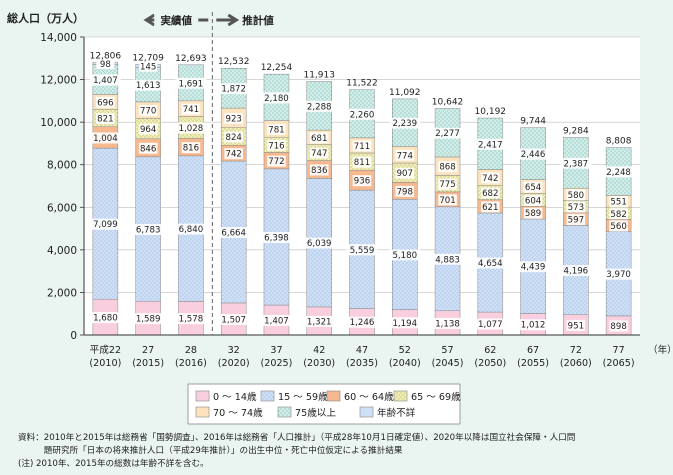 The width and height of the screenshot is (673, 475). I want to click on total-label: 9,744, so click(533, 122).